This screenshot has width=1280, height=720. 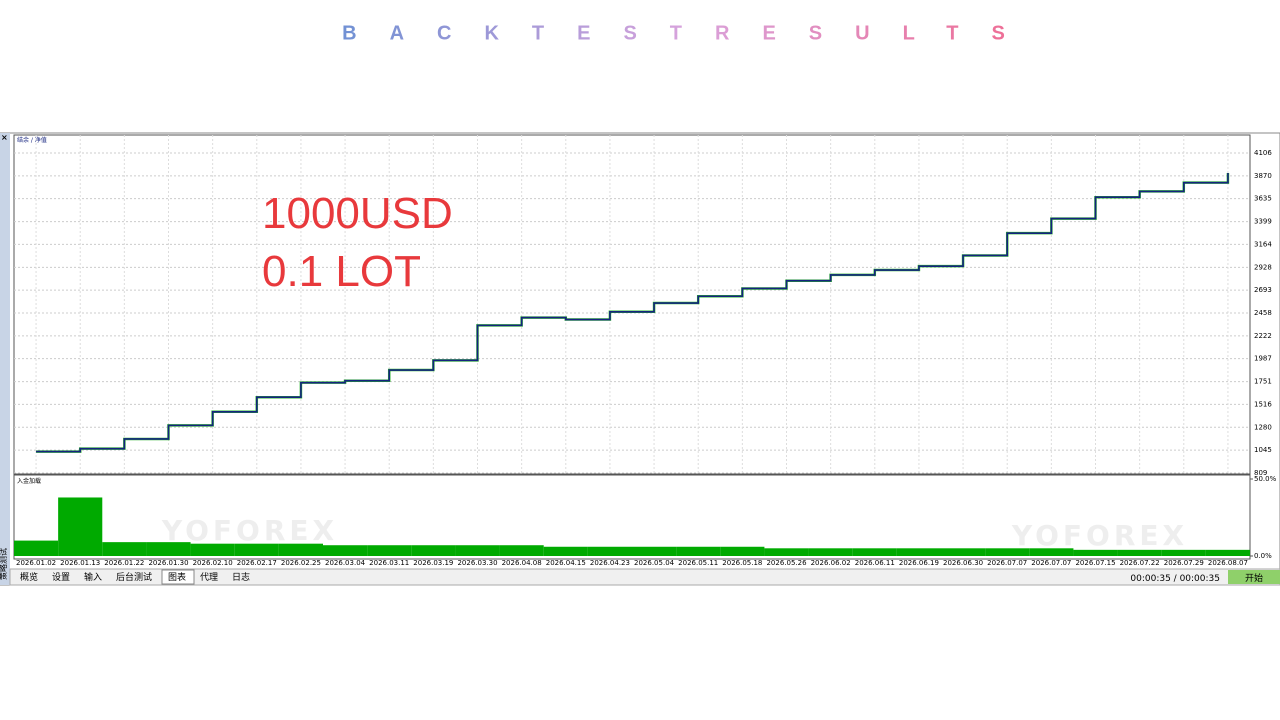 What do you see at coordinates (61, 577) in the screenshot?
I see `tab: 设置` at bounding box center [61, 577].